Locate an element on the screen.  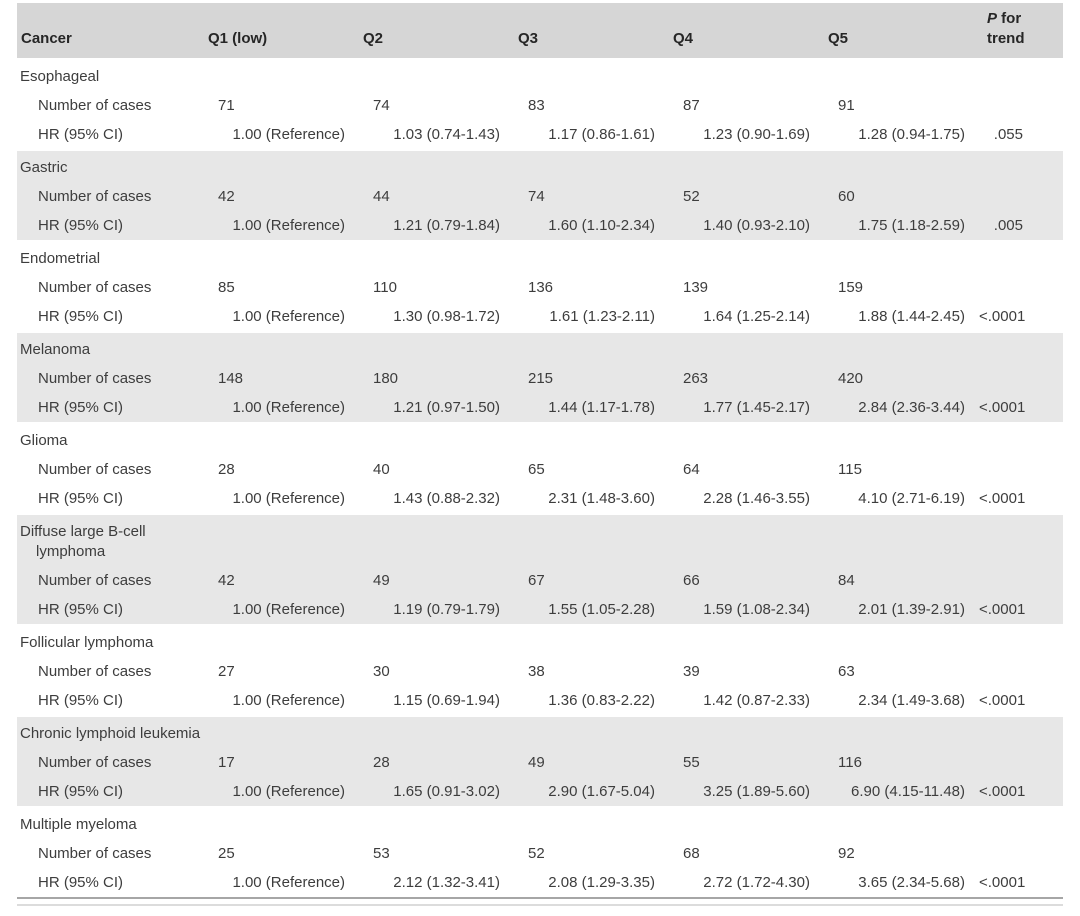
col-header-p-trend: P for trend is located at coordinates (1021, 31).